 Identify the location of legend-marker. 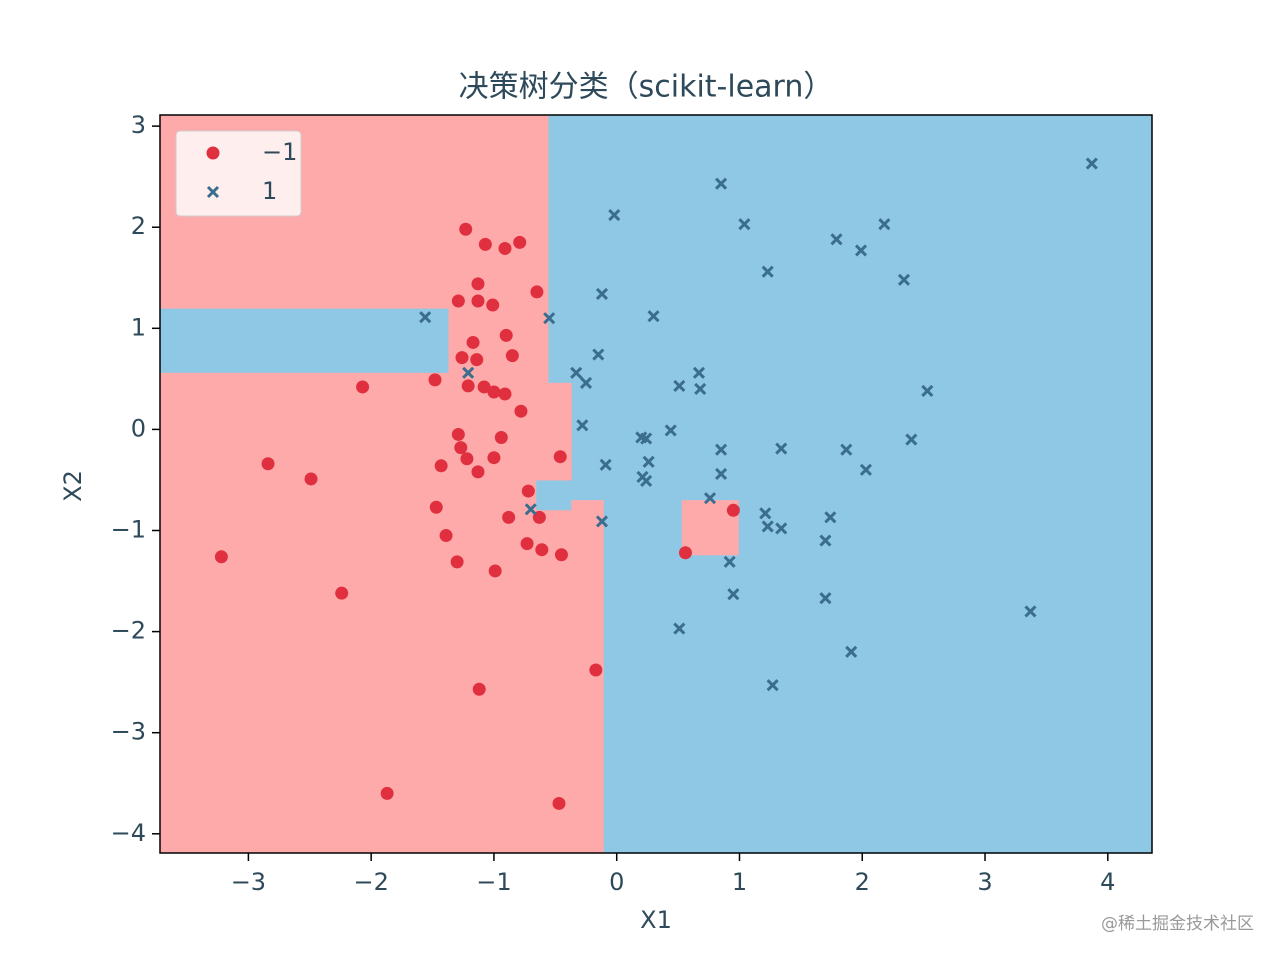
(213, 192).